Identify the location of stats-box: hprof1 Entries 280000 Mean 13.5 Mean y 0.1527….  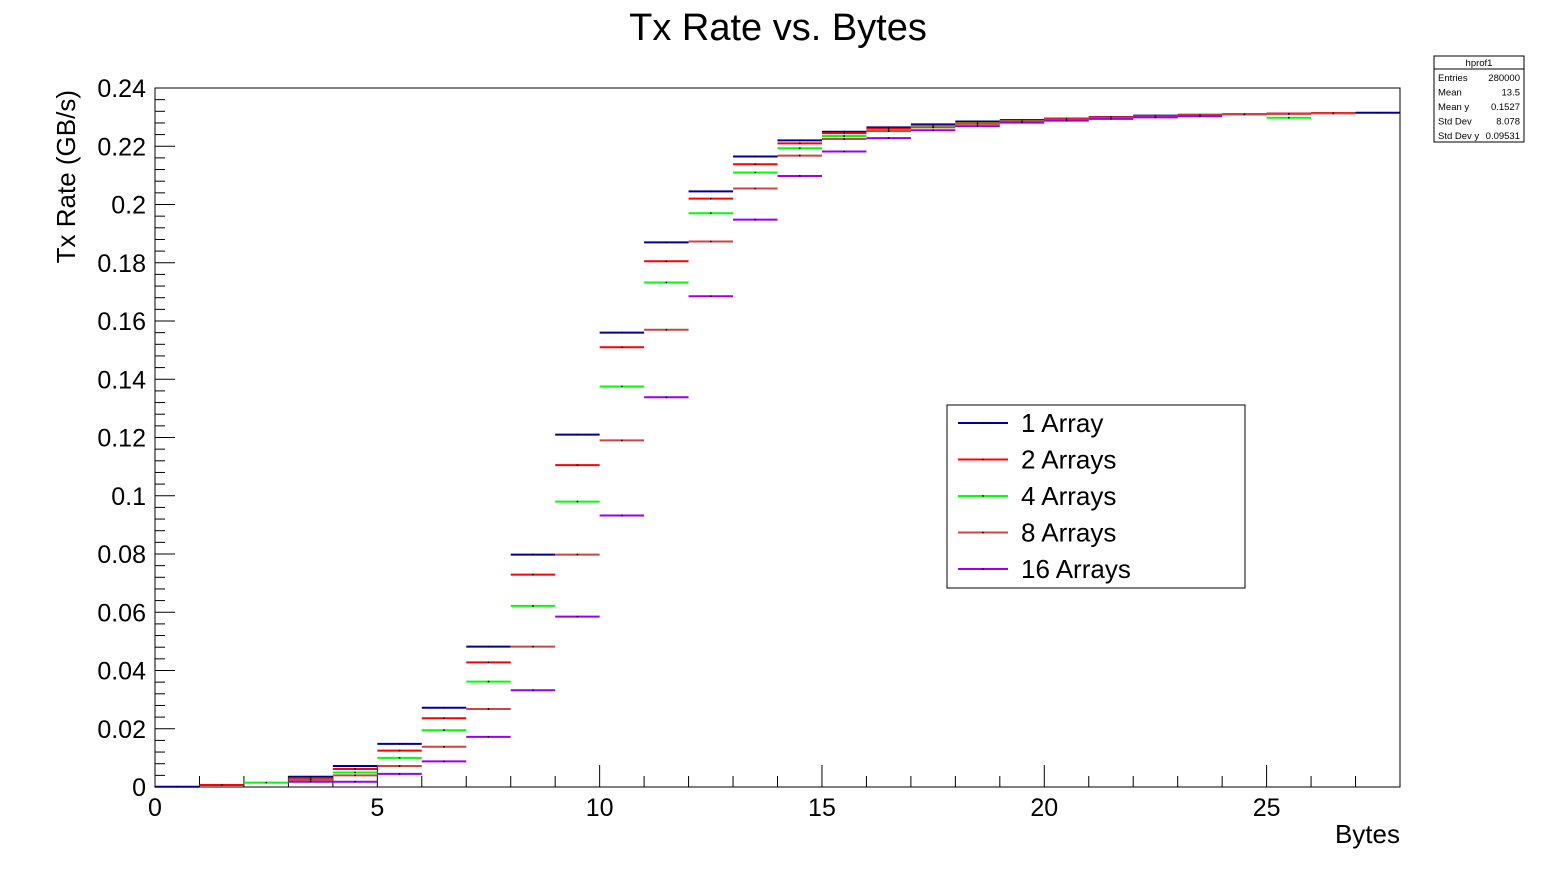
(1479, 99).